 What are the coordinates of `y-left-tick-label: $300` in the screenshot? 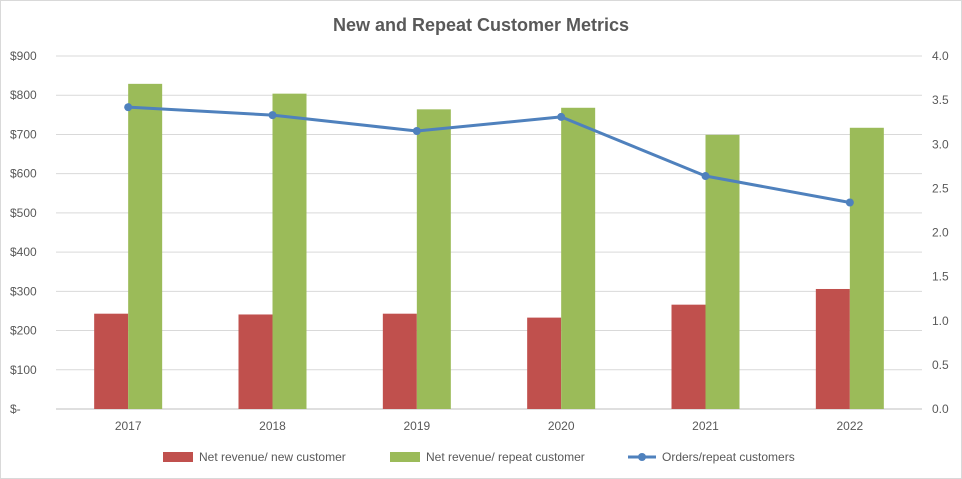 It's located at (23, 291).